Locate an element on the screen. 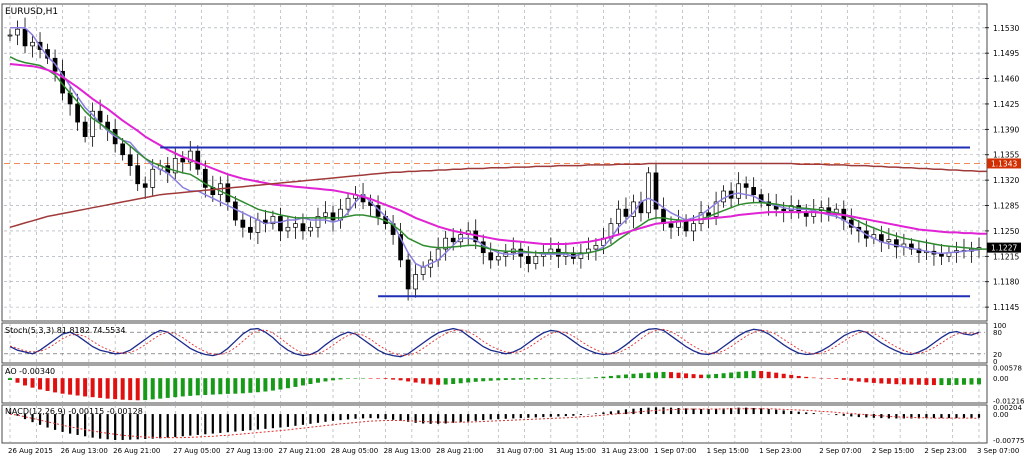 This screenshot has width=1024, height=461. macd-tick-label: -0.00775 is located at coordinates (1008, 441).